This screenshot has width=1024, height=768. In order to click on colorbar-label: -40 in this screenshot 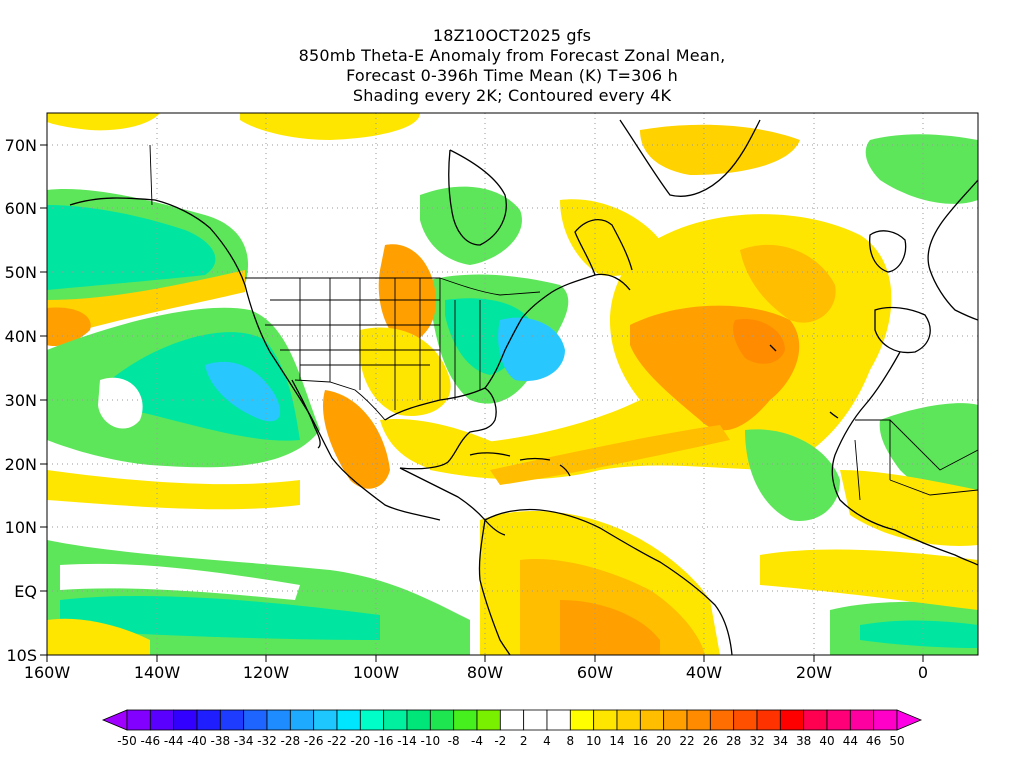, I will do `click(197, 741)`.